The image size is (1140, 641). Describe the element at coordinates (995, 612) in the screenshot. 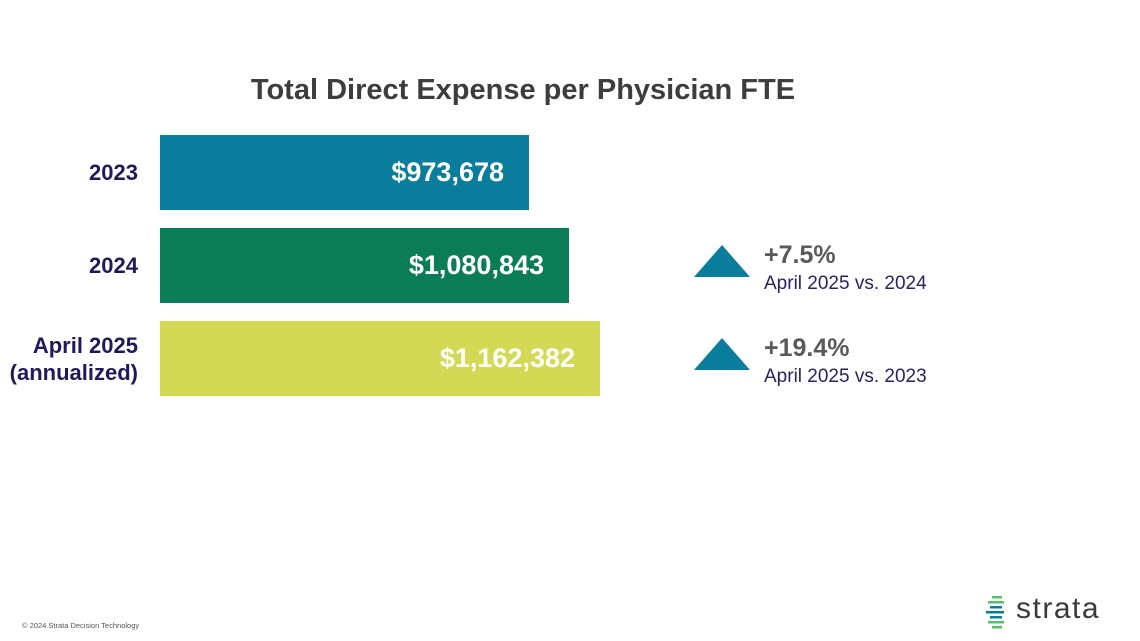

I see `strata-stripes-icon` at that location.